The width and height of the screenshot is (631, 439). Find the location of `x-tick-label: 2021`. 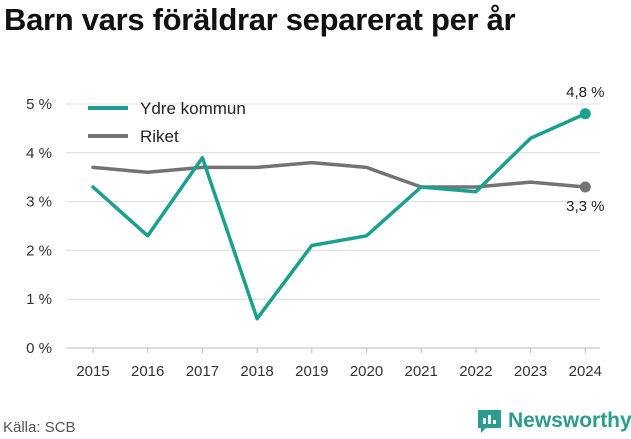

x-tick-label: 2021 is located at coordinates (421, 371).